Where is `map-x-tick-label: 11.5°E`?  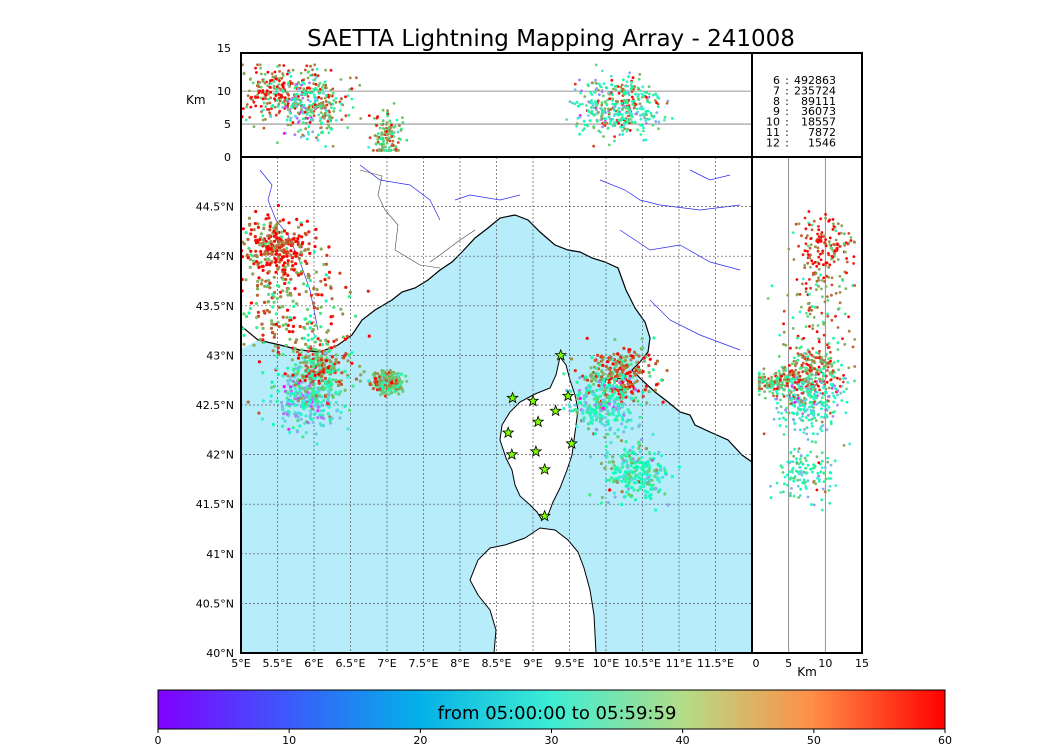 map-x-tick-label: 11.5°E is located at coordinates (715, 663).